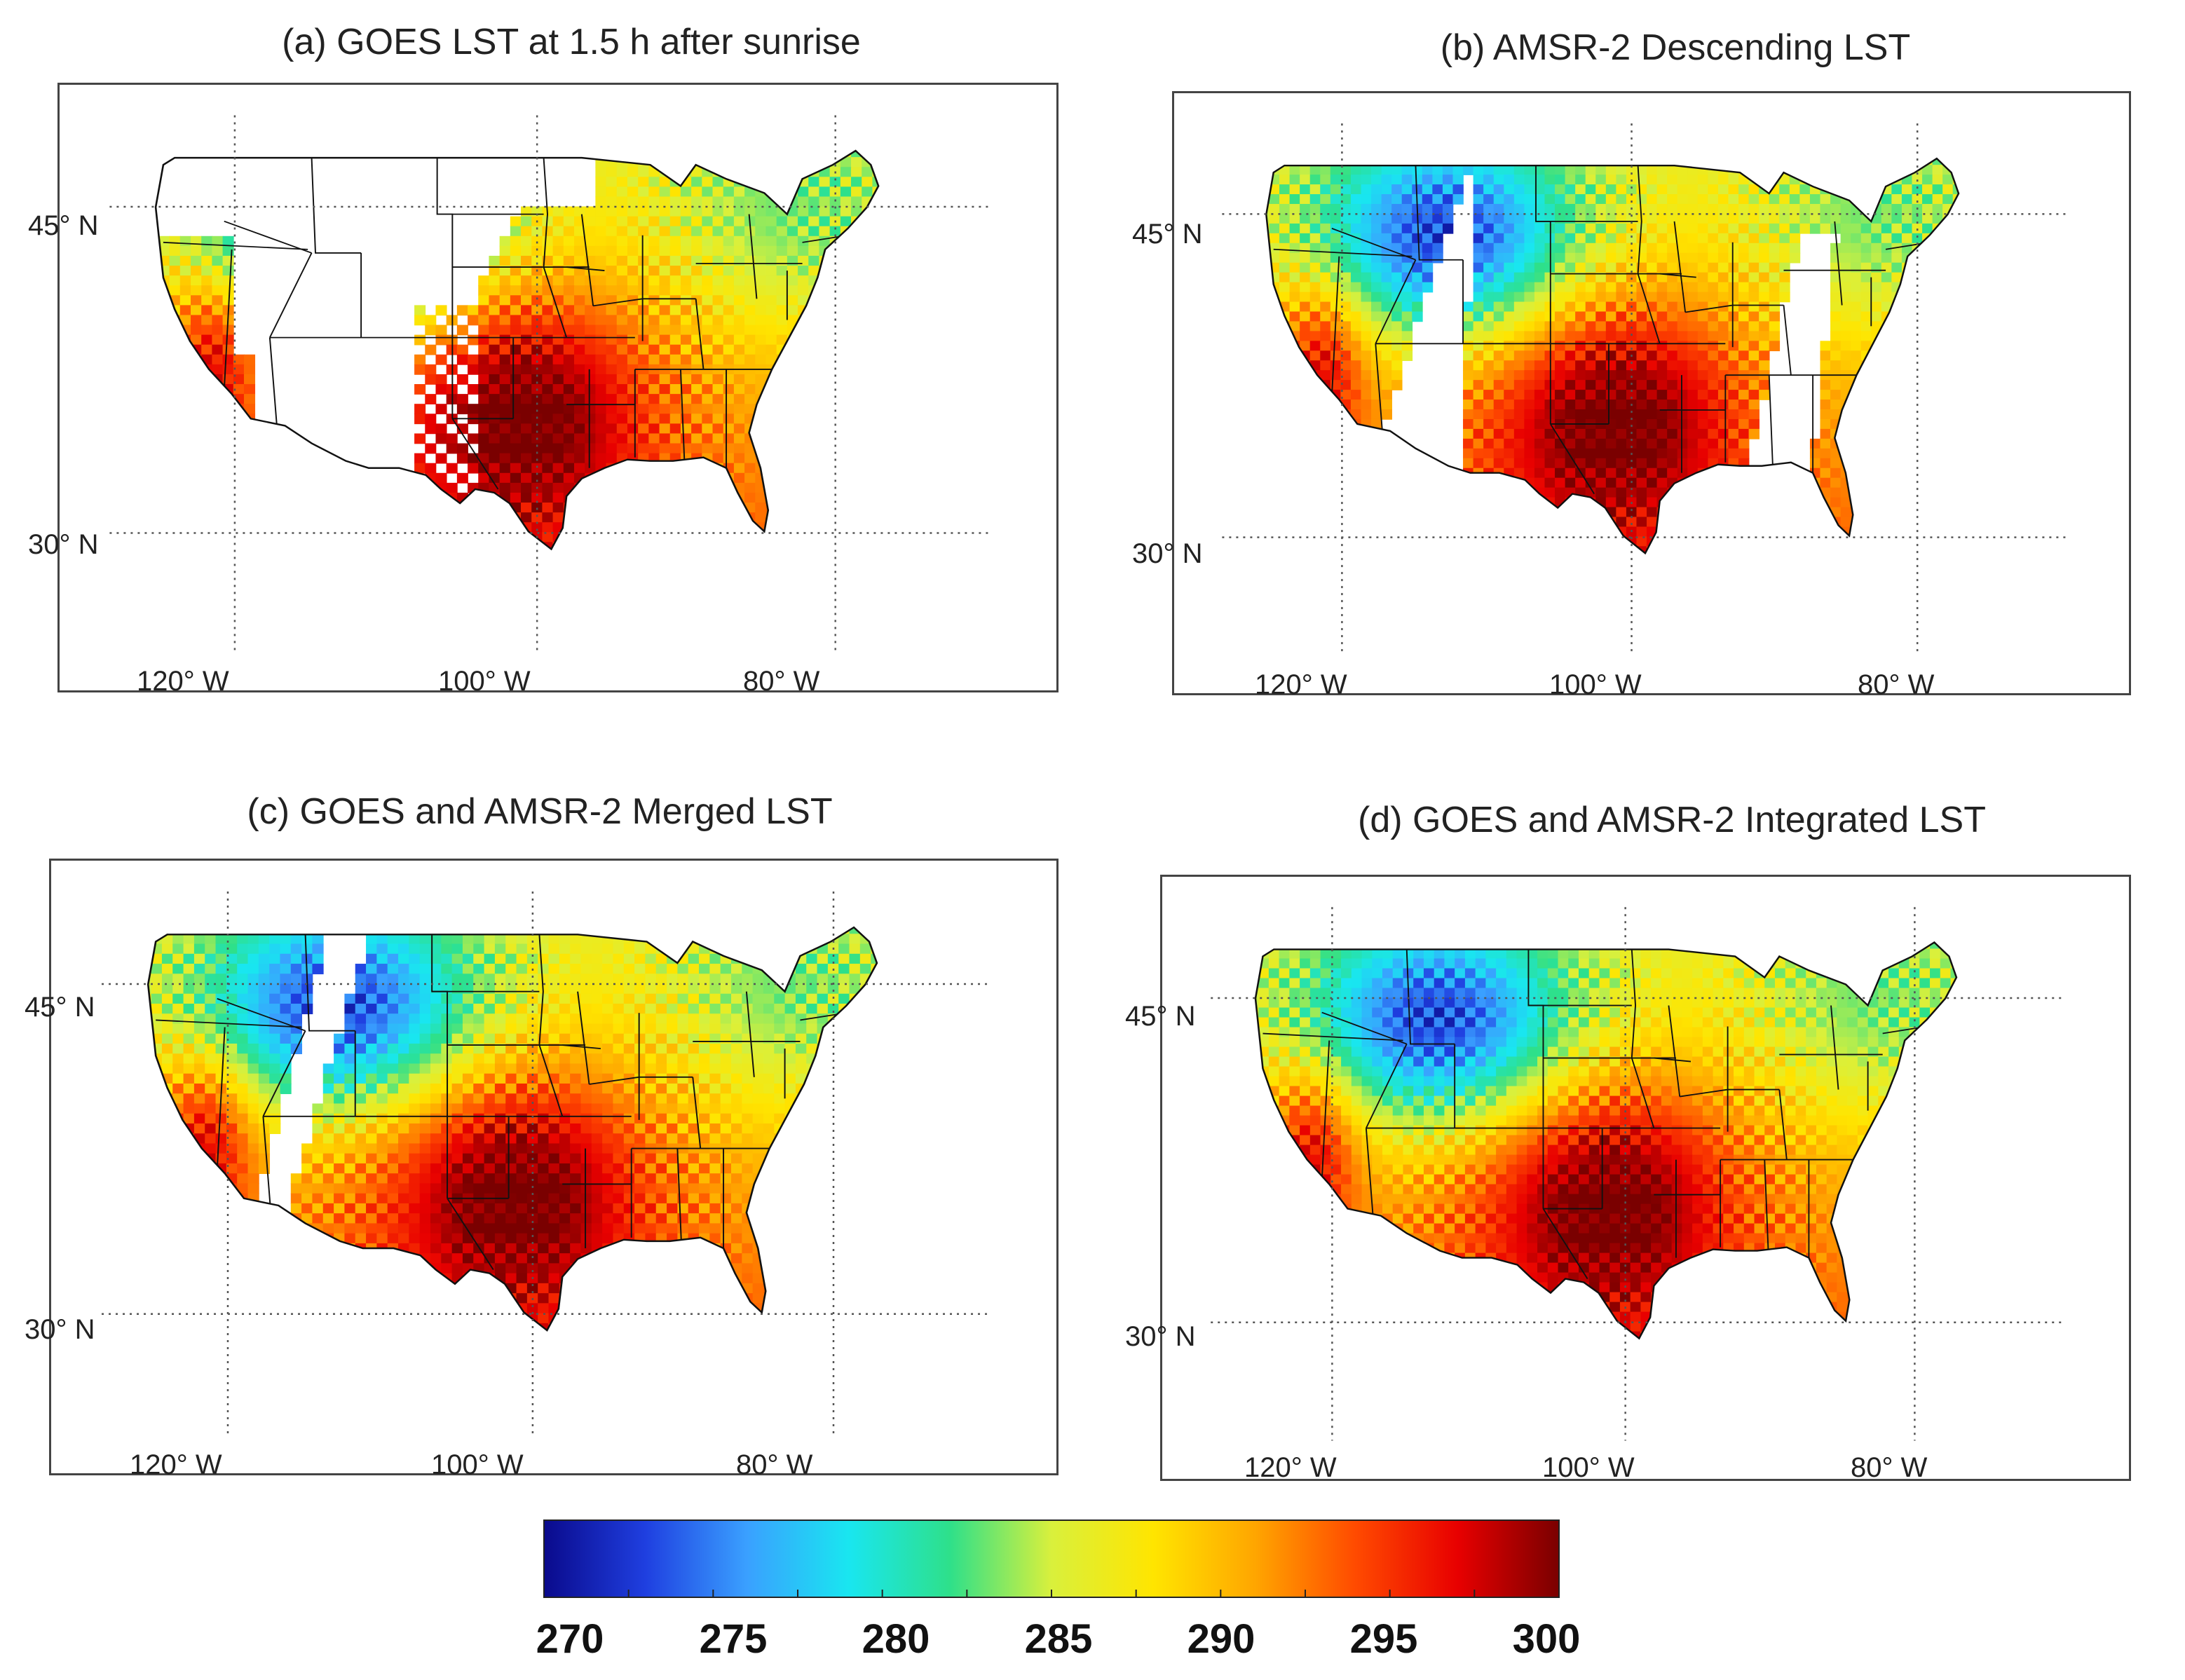  I want to click on lon-label-80-d: 80° W, so click(1889, 1467).